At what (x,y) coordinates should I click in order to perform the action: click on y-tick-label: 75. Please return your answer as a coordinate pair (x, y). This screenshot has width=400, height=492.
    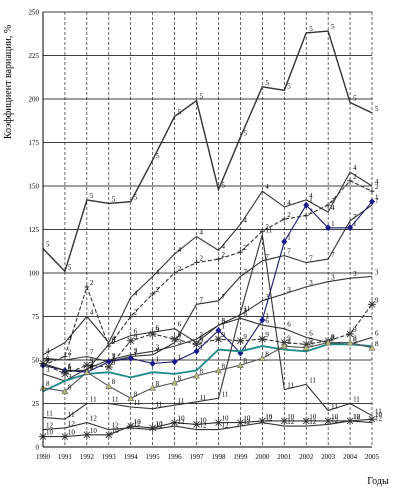
    Looking at the image, I should click on (36, 317).